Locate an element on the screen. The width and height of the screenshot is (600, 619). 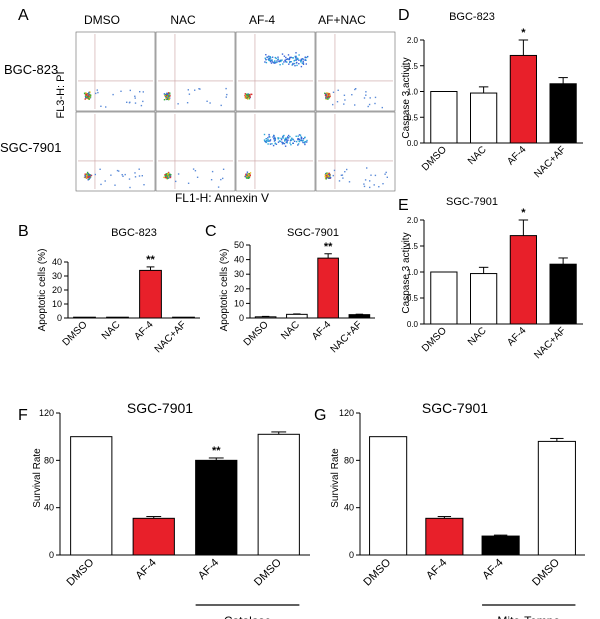
y-tick-label: 2.0 is located at coordinates (413, 40).